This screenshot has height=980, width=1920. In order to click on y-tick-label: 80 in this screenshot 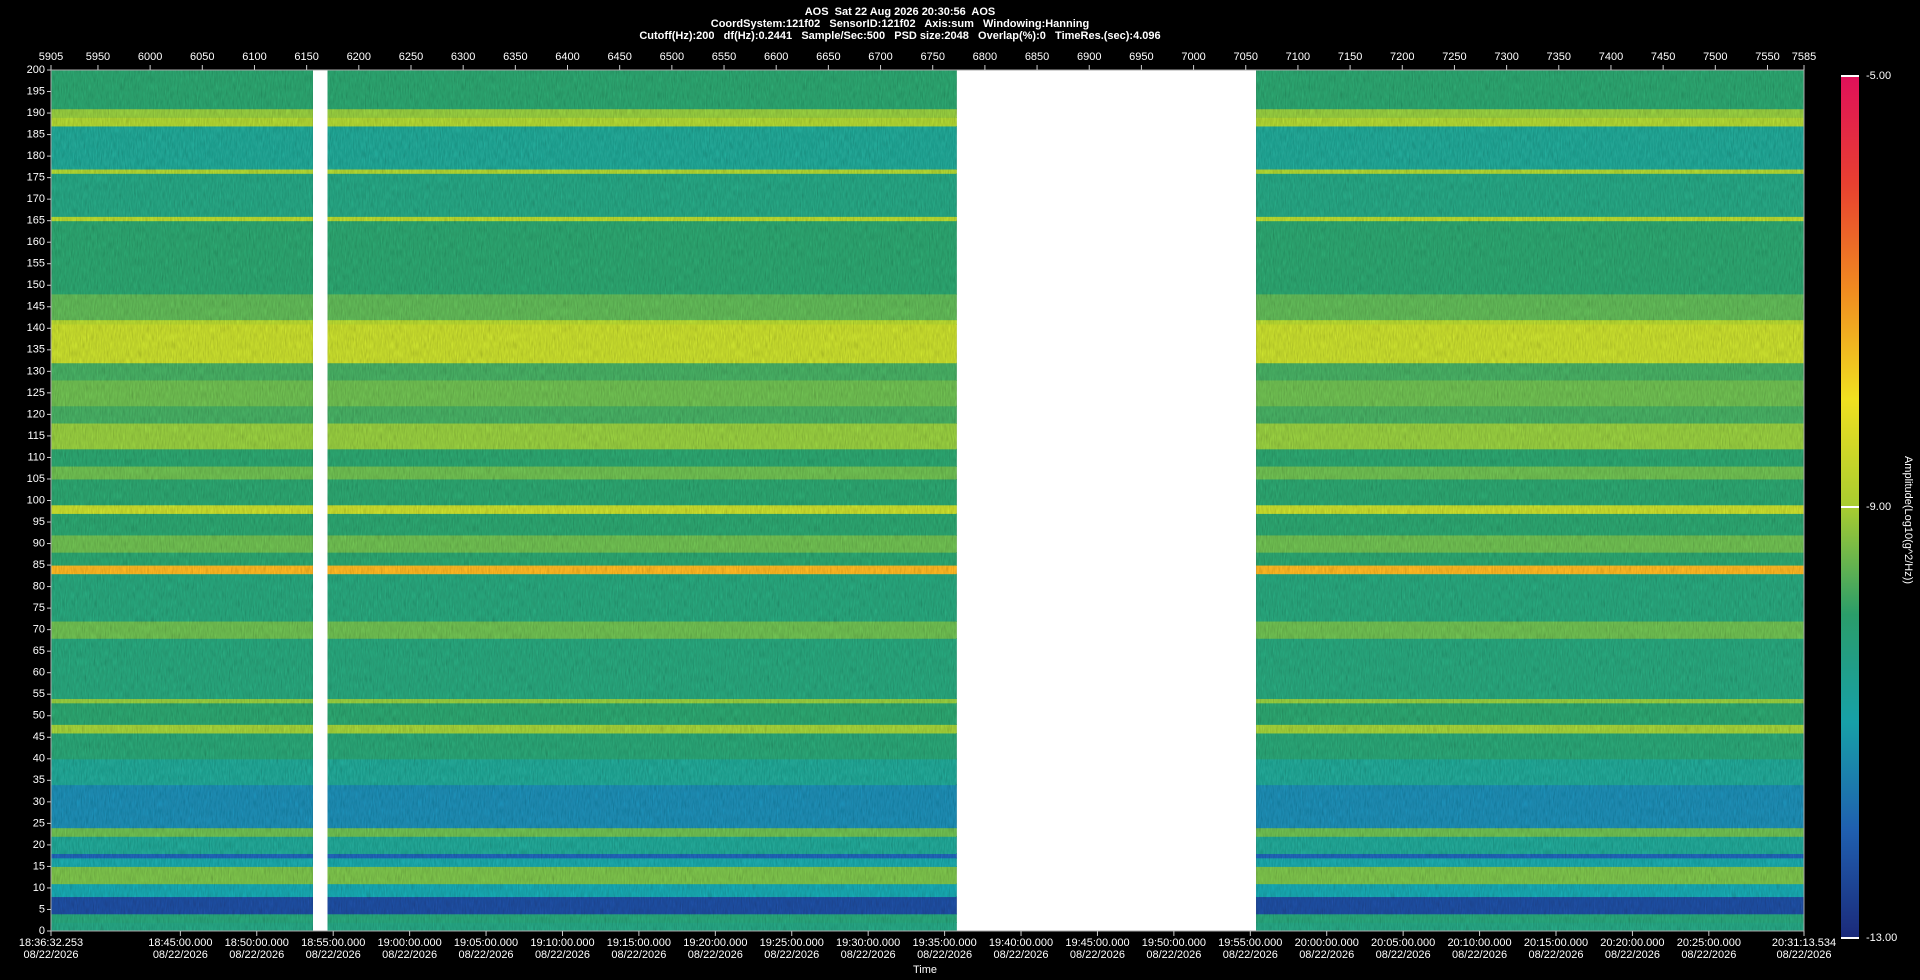, I will do `click(39, 587)`.